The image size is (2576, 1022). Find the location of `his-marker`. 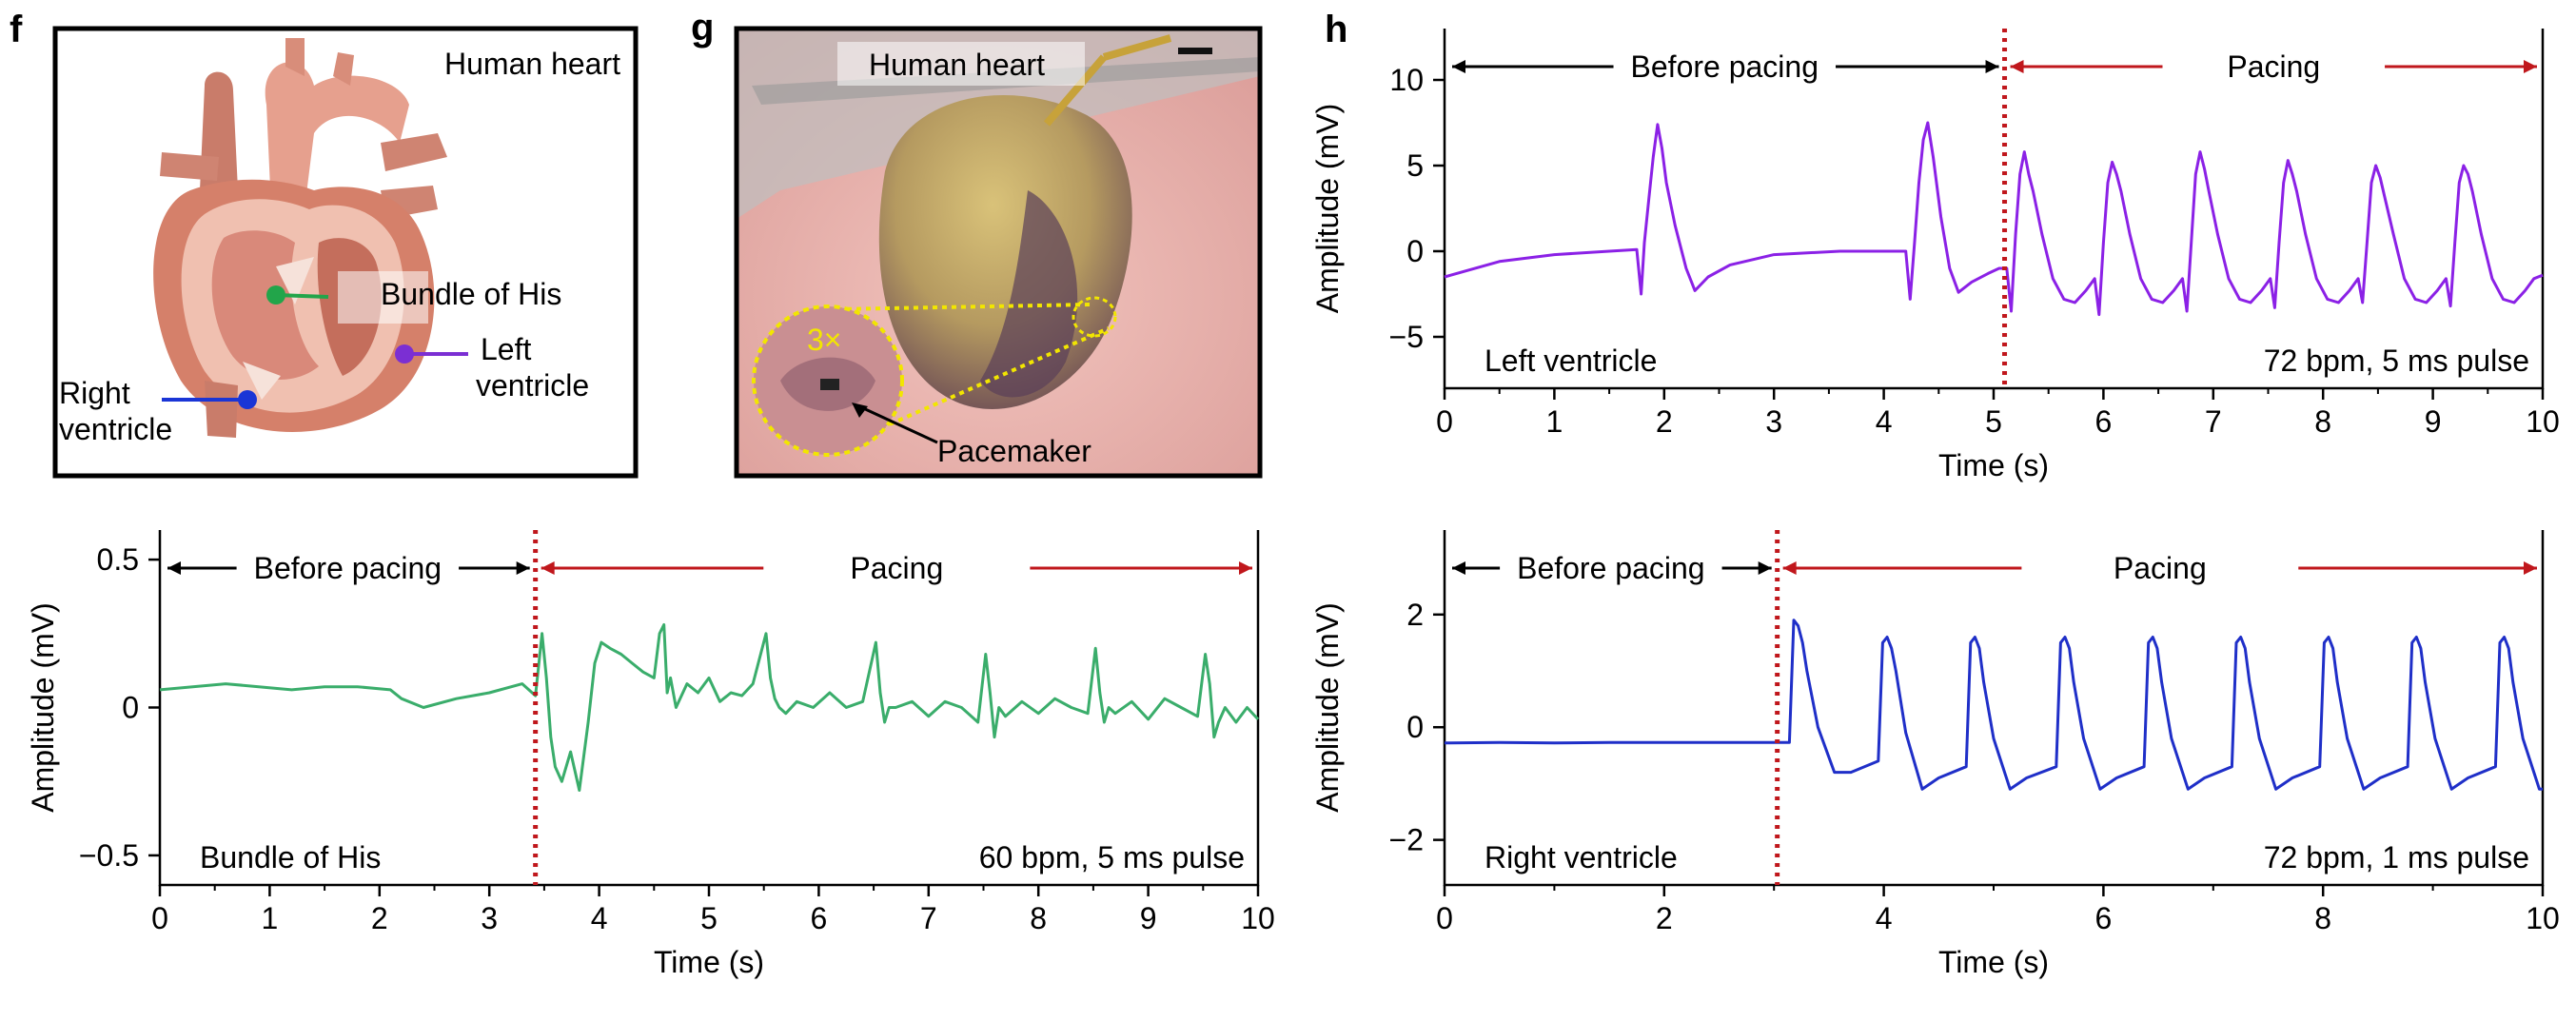

his-marker is located at coordinates (275, 295).